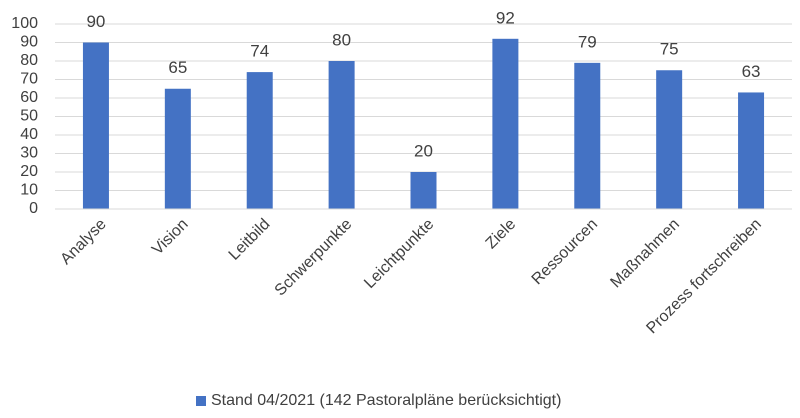 This screenshot has width=800, height=418. I want to click on data-label: 63, so click(751, 71).